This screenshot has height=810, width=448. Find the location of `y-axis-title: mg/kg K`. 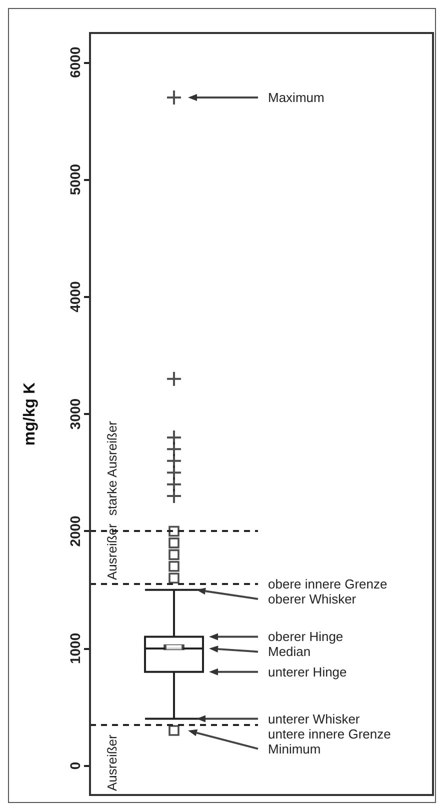

y-axis-title: mg/kg K is located at coordinates (30, 414).